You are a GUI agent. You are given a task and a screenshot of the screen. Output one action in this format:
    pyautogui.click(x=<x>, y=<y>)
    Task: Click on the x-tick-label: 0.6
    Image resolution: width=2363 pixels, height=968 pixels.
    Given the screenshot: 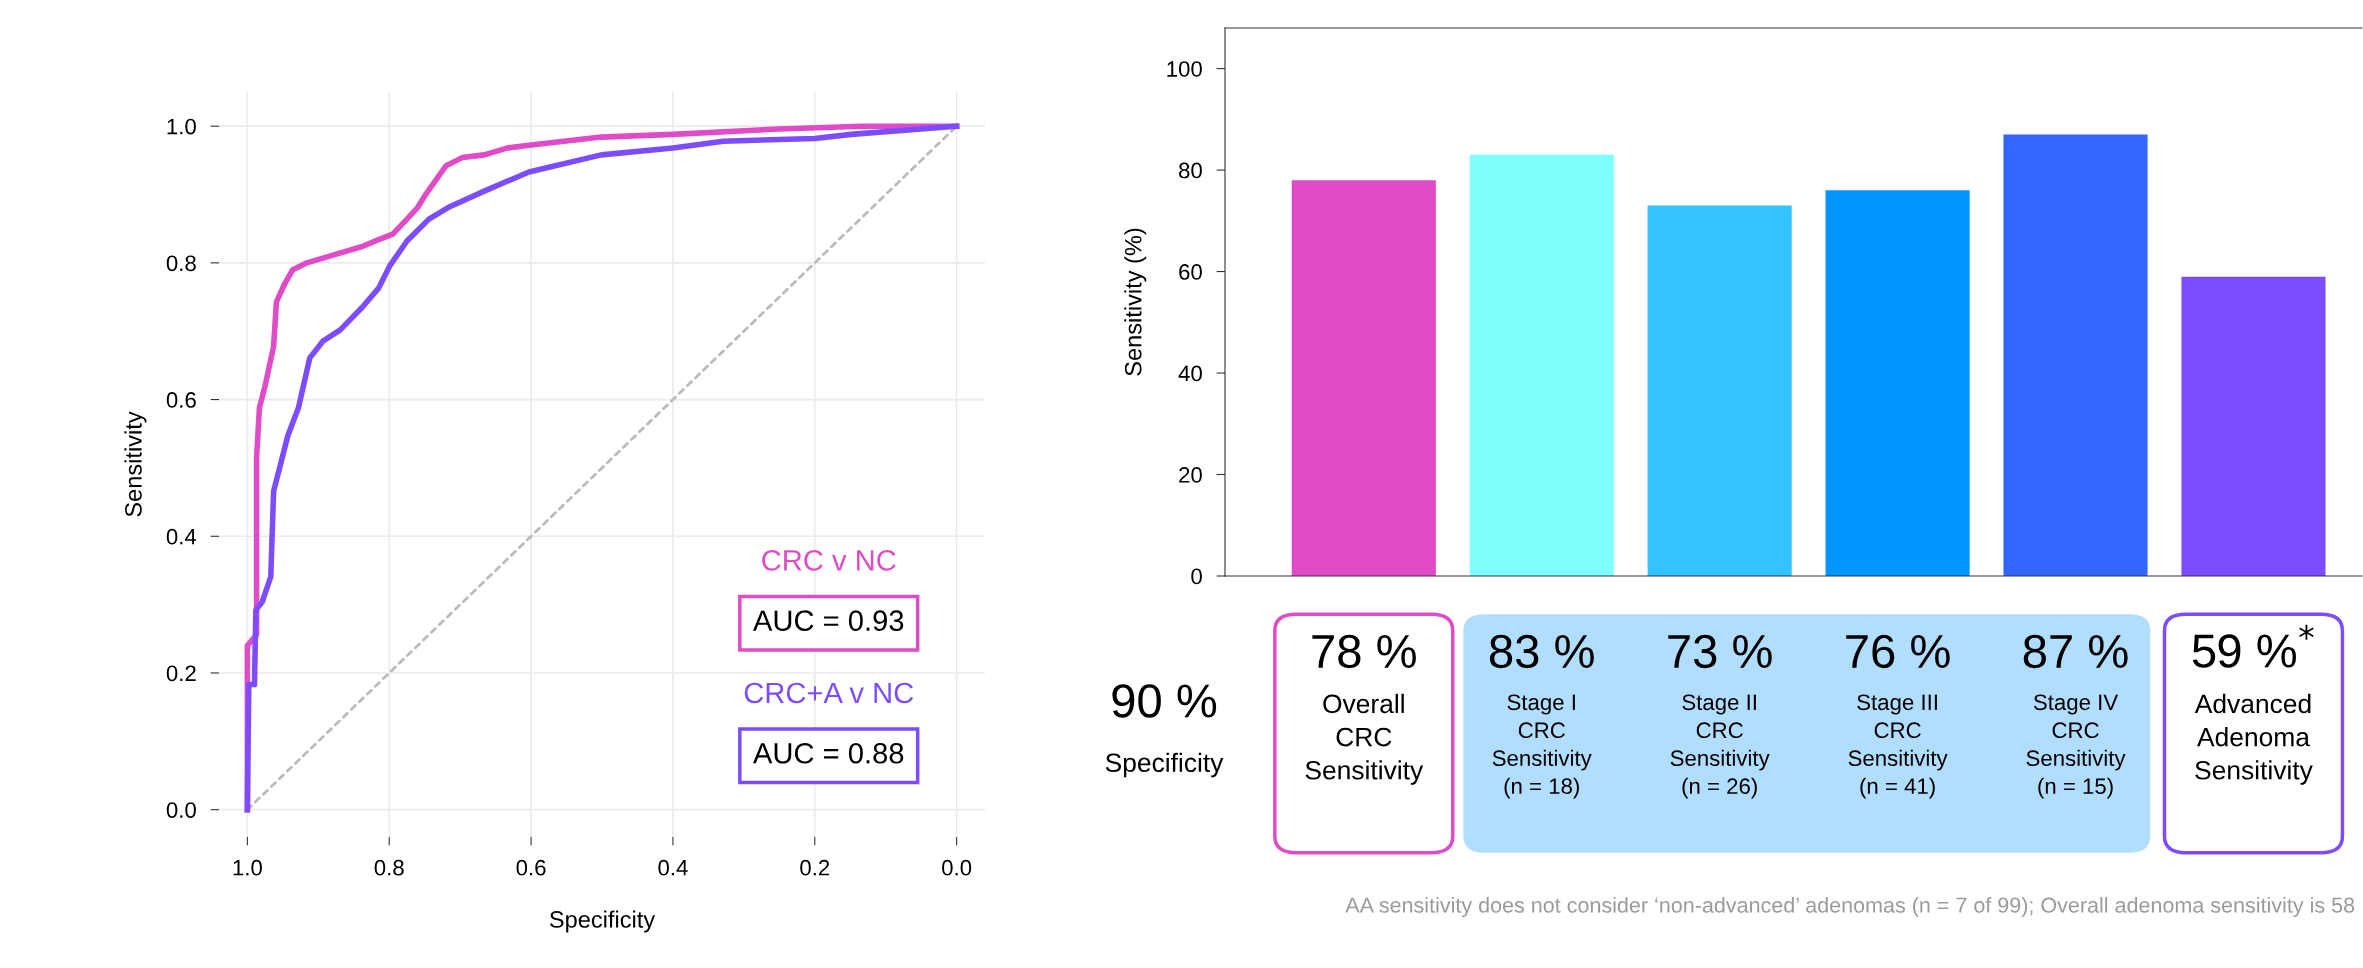 What is the action you would take?
    pyautogui.click(x=531, y=867)
    